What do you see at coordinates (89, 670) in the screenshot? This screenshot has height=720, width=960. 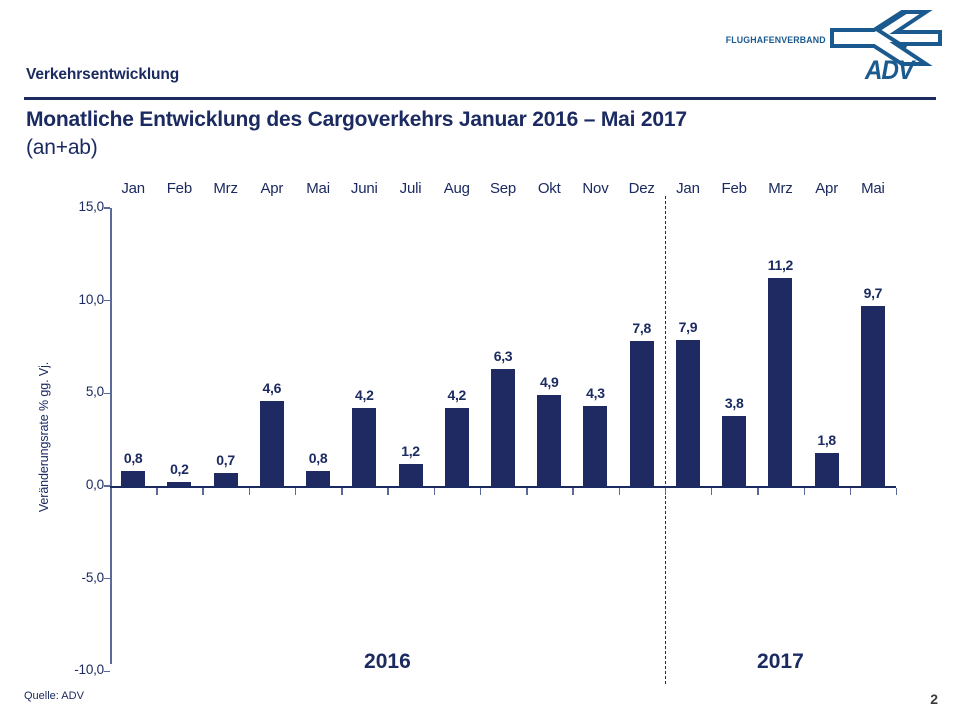 I see `y-axis-tick-label: -10,0` at bounding box center [89, 670].